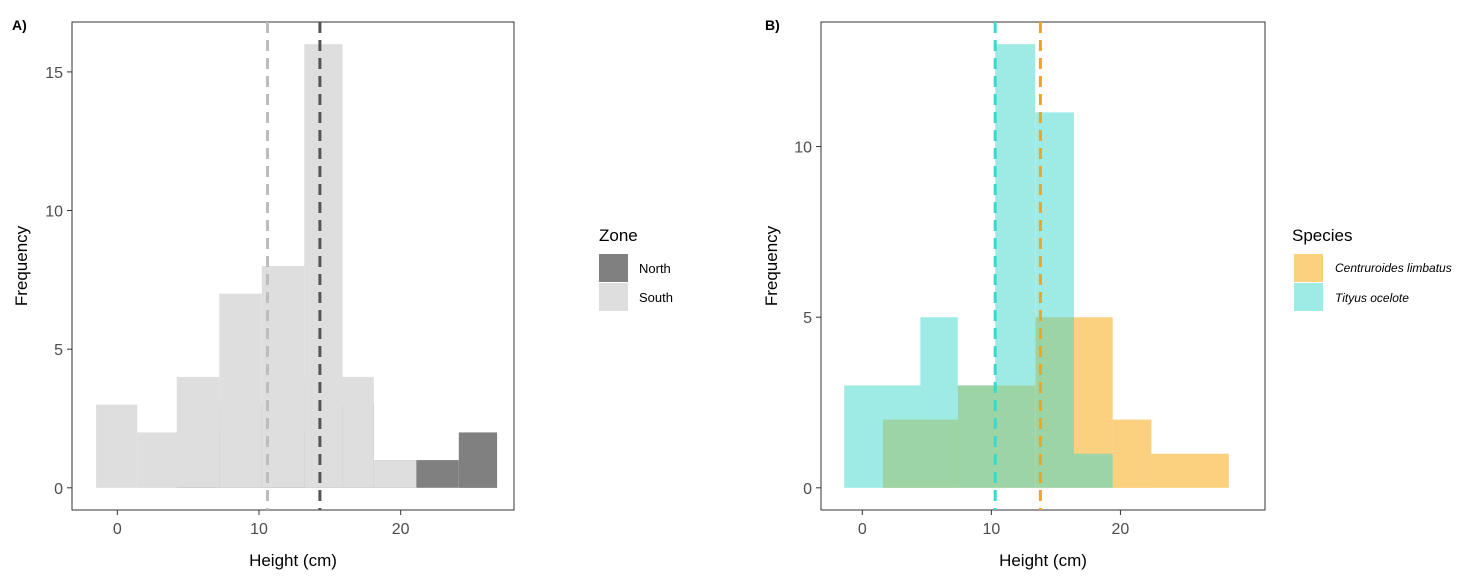  I want to click on legend-swatch-tityus, so click(1308, 297).